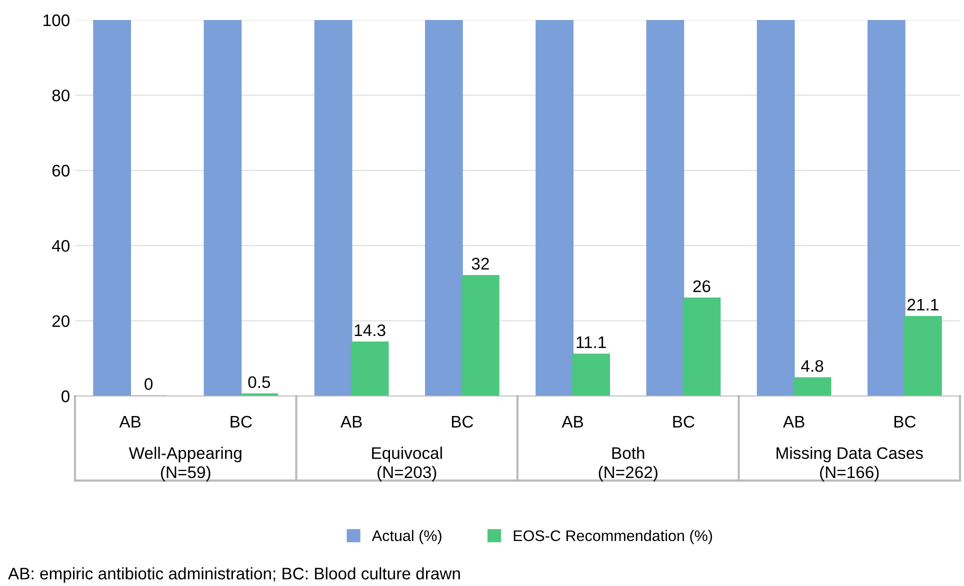 Image resolution: width=964 pixels, height=586 pixels. Describe the element at coordinates (370, 330) in the screenshot. I see `data-label: 14.3` at that location.